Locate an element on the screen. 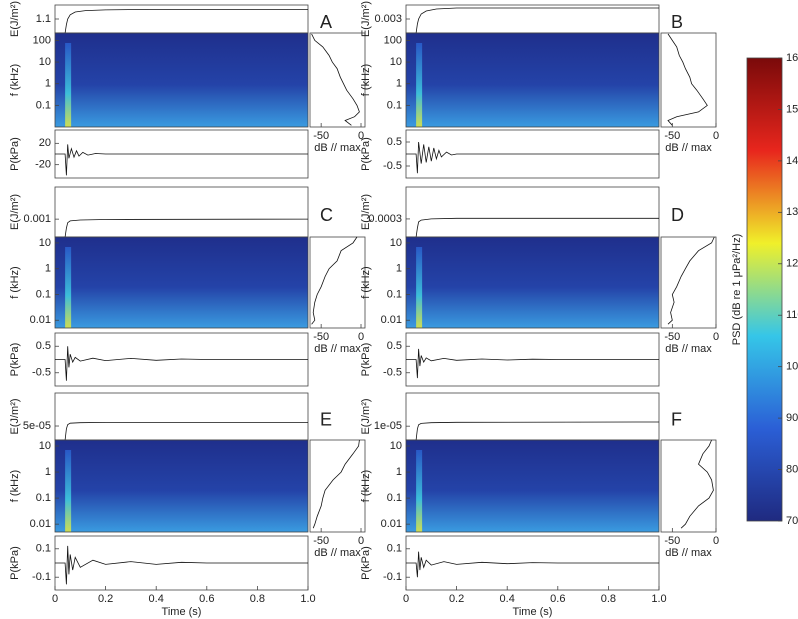 This screenshot has width=798, height=619. y-tick-label: 0.0003 is located at coordinates (385, 219).